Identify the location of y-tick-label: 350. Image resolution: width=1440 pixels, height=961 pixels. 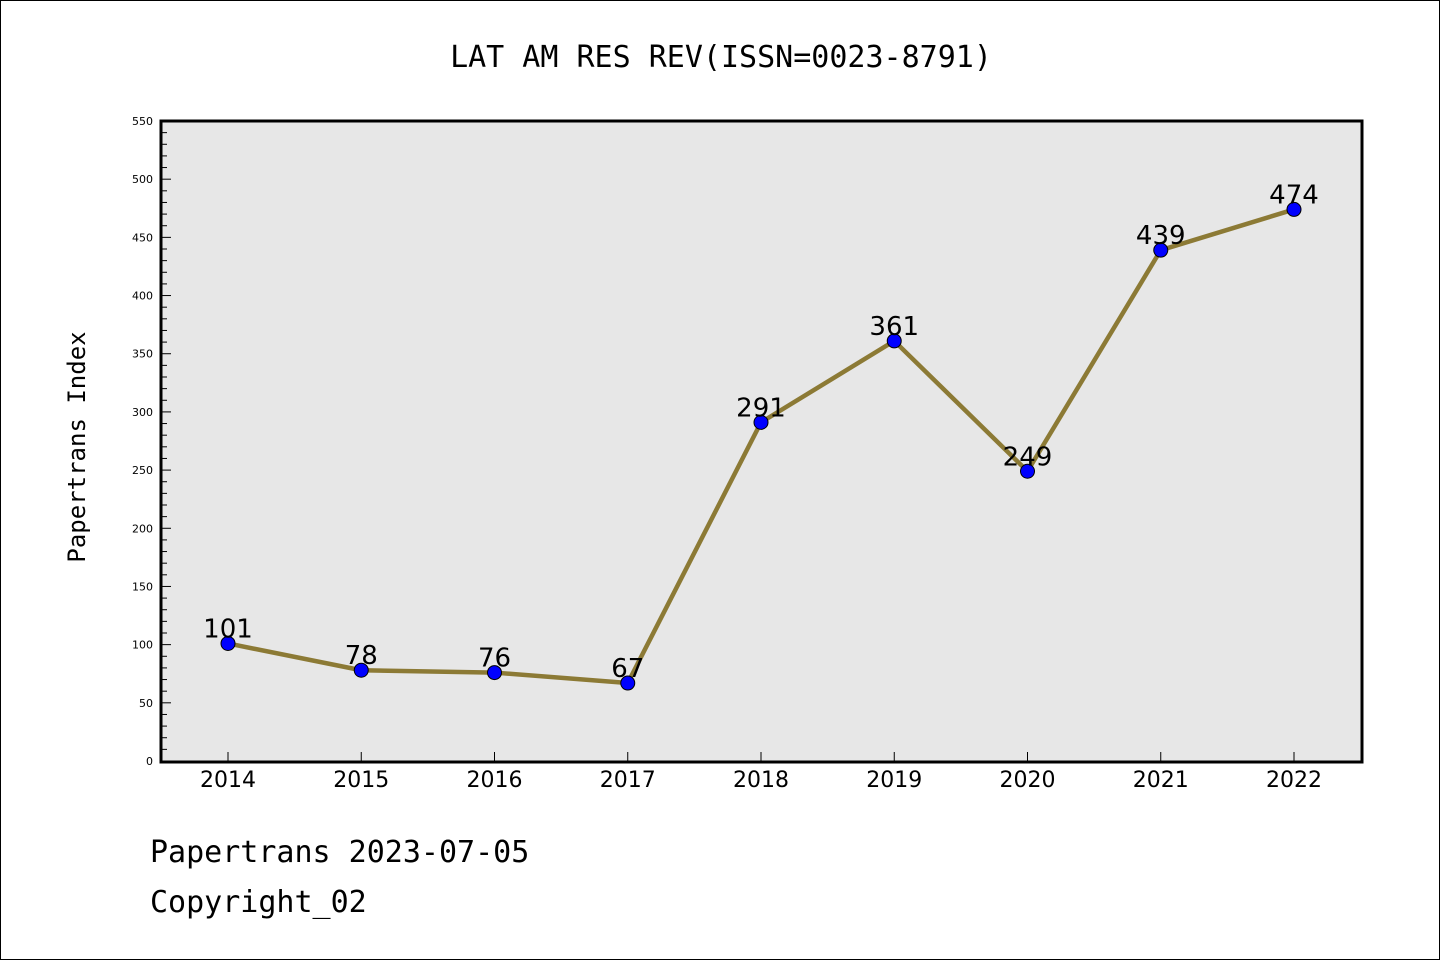
(142, 354).